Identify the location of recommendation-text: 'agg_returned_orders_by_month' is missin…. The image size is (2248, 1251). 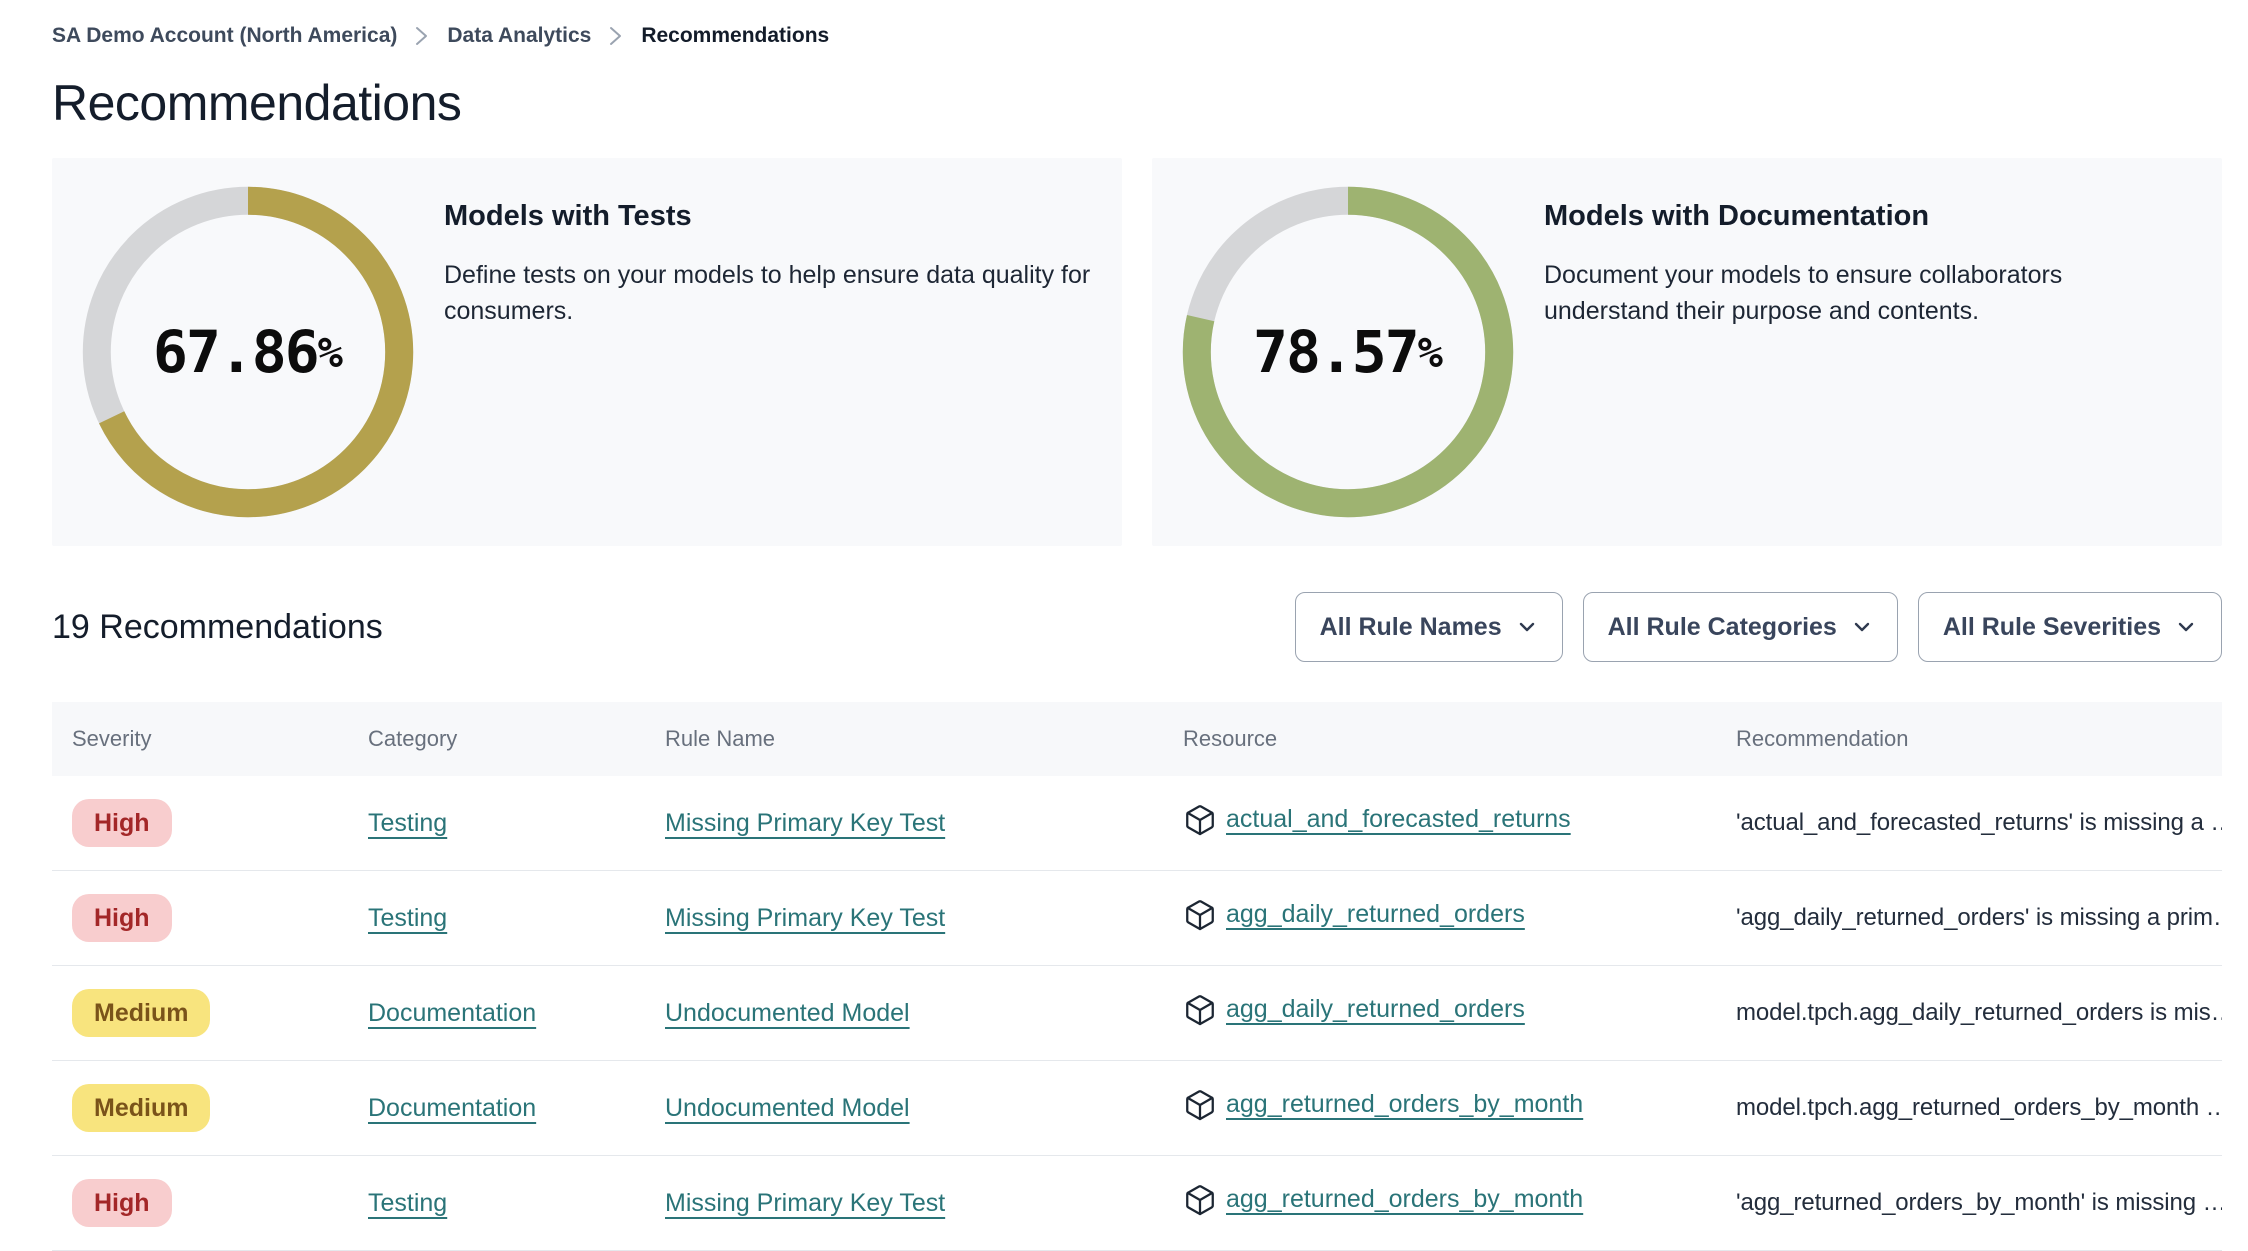
(1979, 1202).